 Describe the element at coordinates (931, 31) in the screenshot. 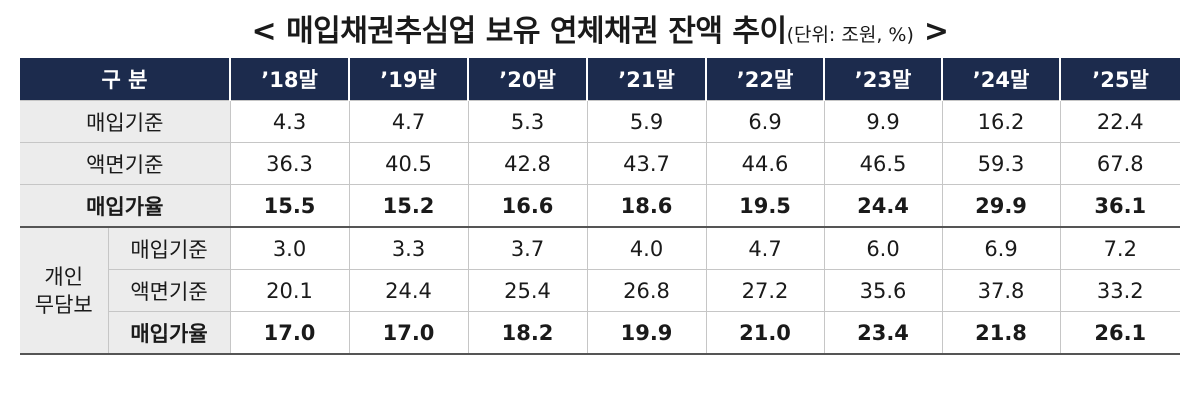

I see `title-close: >` at that location.